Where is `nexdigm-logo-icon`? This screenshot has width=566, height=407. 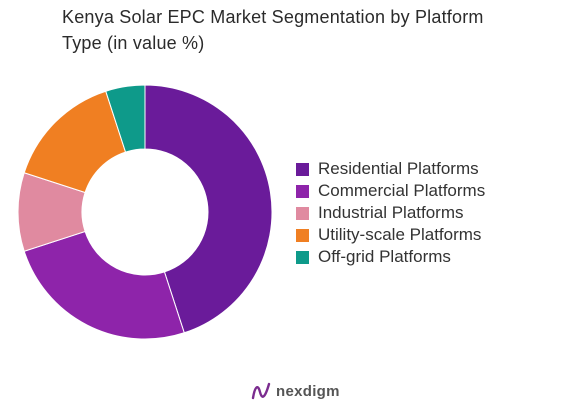 nexdigm-logo-icon is located at coordinates (261, 391).